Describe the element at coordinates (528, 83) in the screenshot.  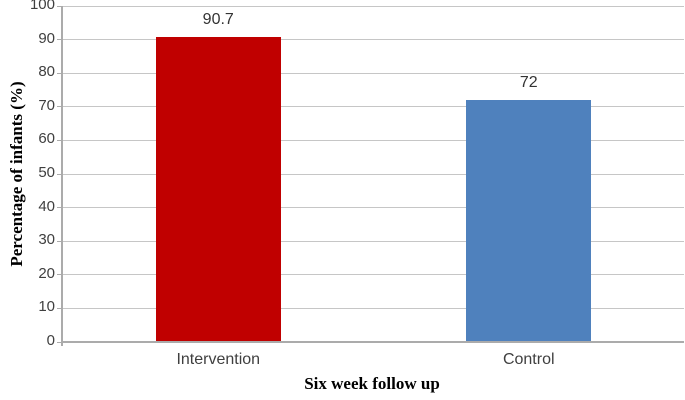
I see `bar-value-label: 72` at that location.